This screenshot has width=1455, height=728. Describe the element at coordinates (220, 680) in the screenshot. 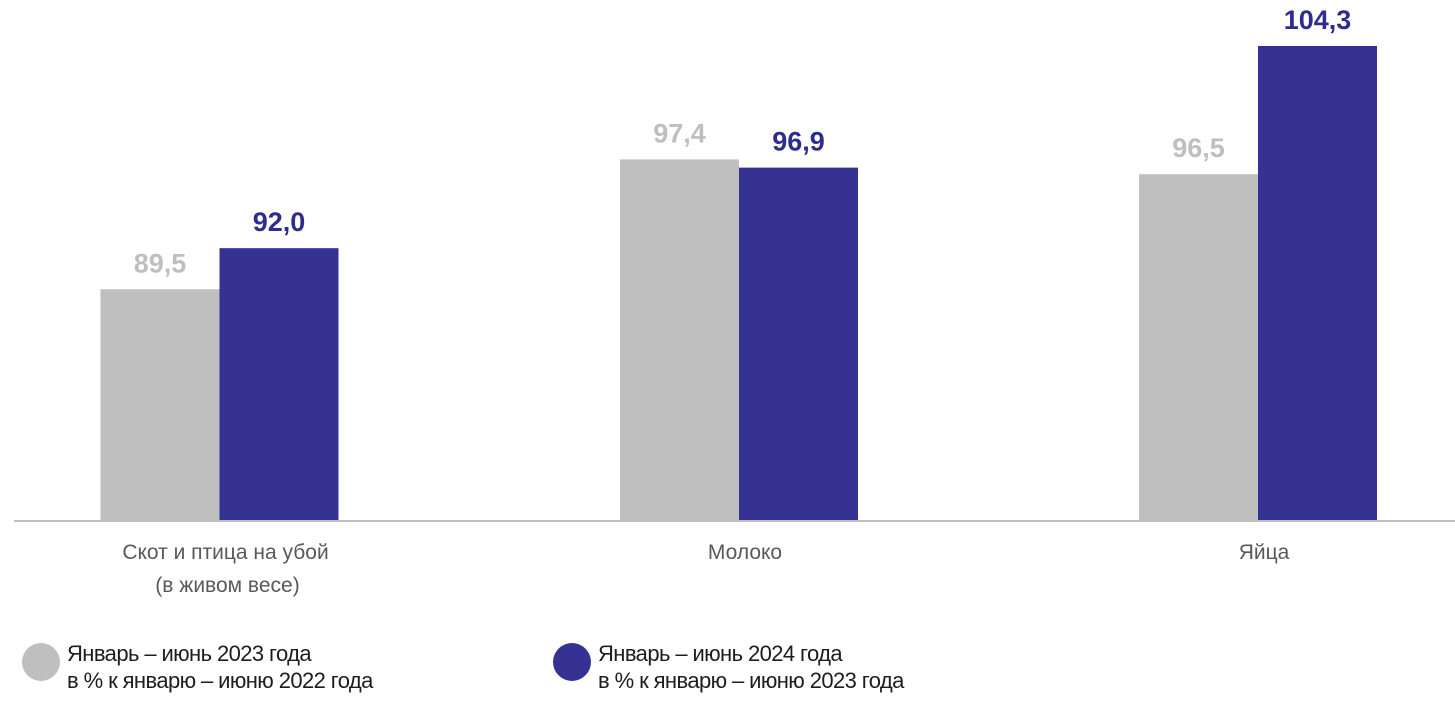

I see `legend-label-series-1-line-2: в % к январю – июню 2022 года` at that location.